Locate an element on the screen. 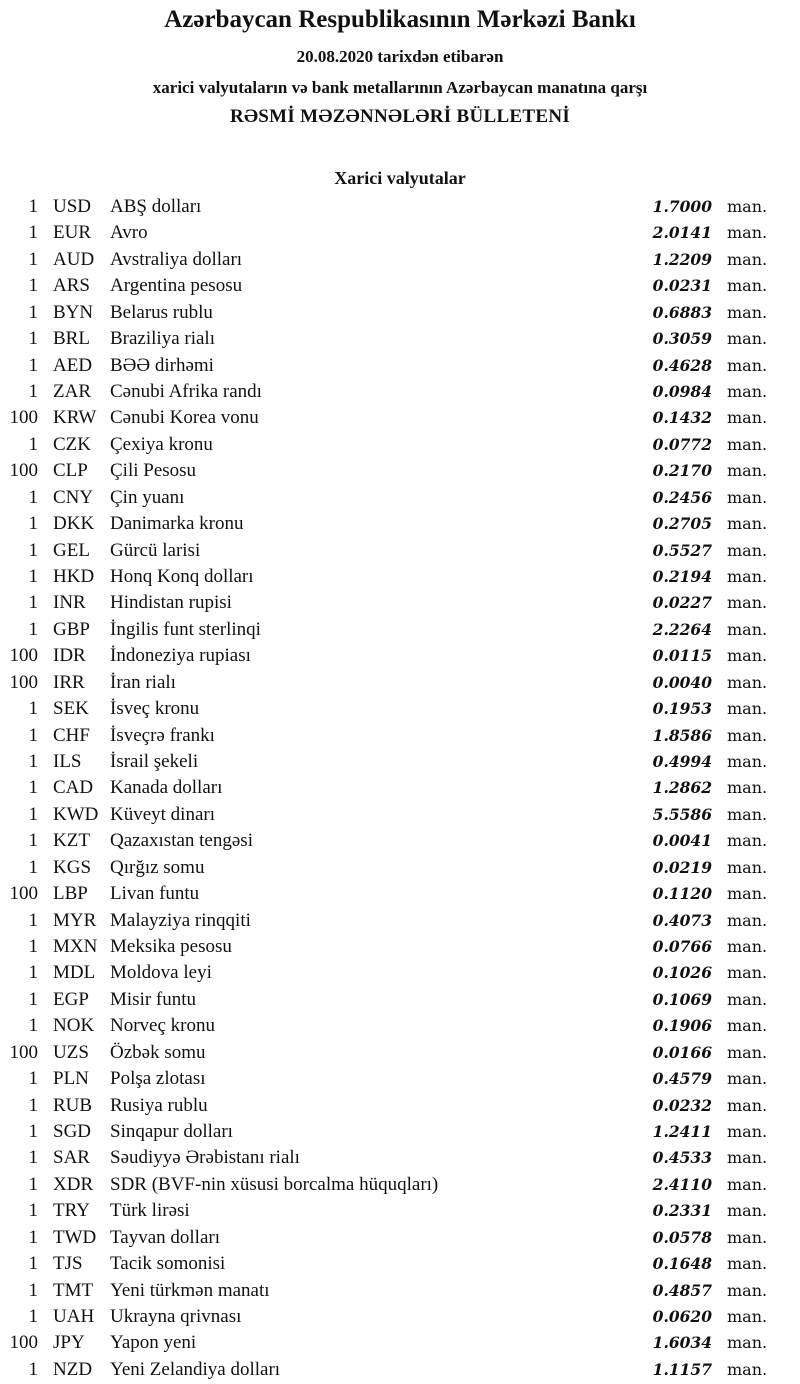  rate-value: 1.6034 is located at coordinates (682, 1343).